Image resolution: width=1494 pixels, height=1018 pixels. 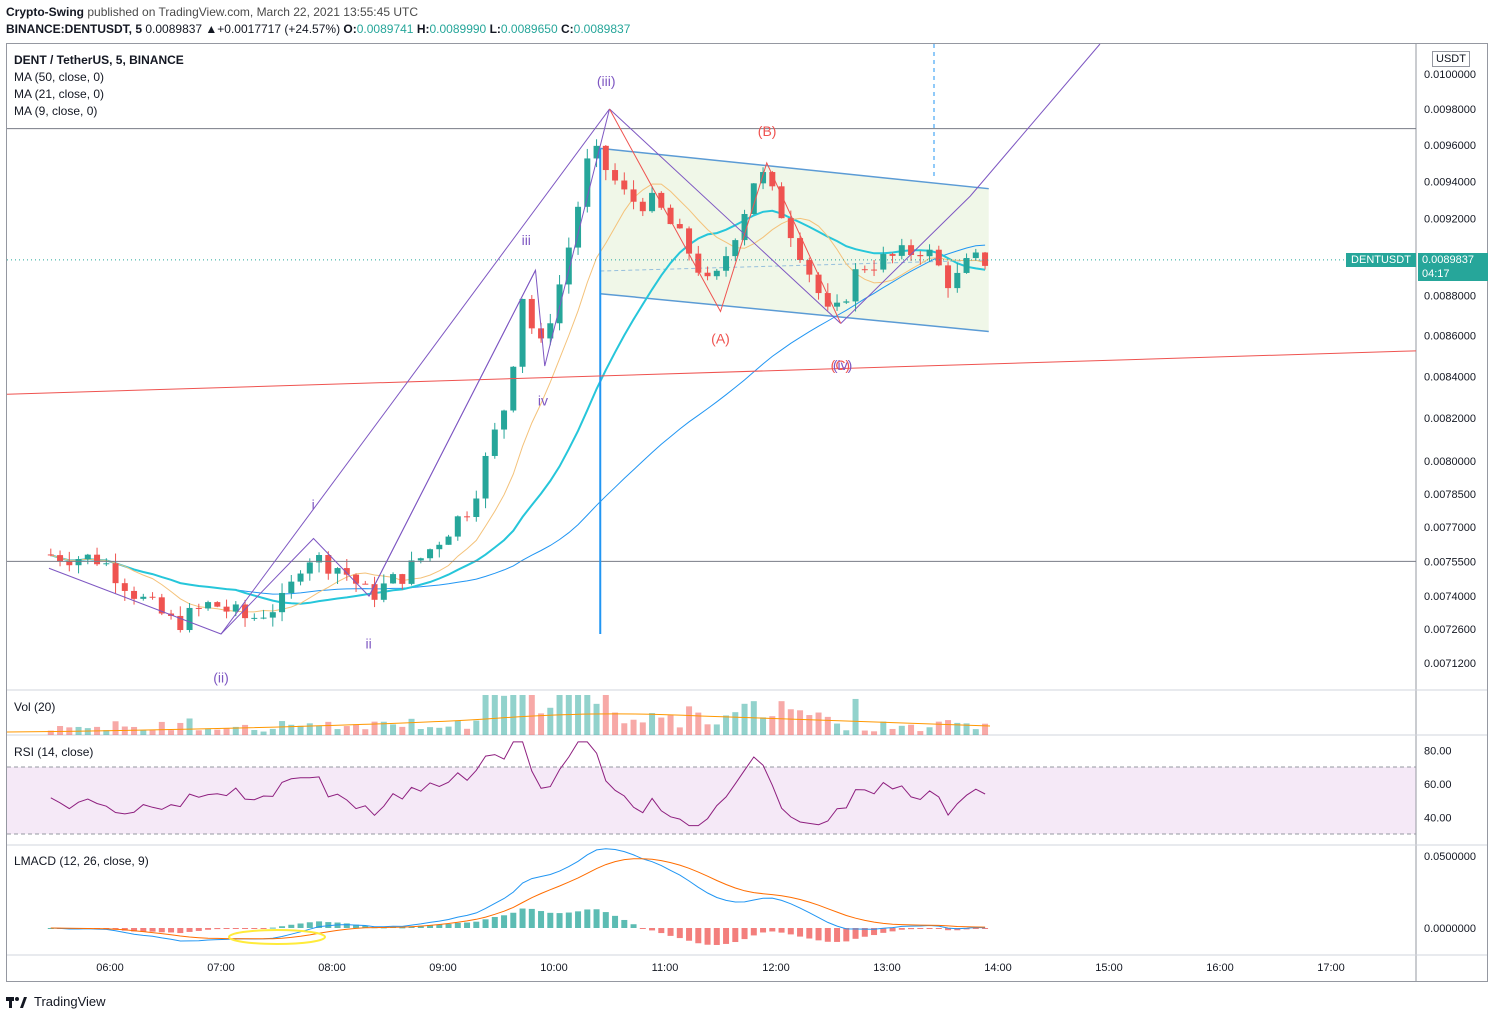 What do you see at coordinates (1381, 260) in the screenshot?
I see `symbol-tag: DENTUSDT` at bounding box center [1381, 260].